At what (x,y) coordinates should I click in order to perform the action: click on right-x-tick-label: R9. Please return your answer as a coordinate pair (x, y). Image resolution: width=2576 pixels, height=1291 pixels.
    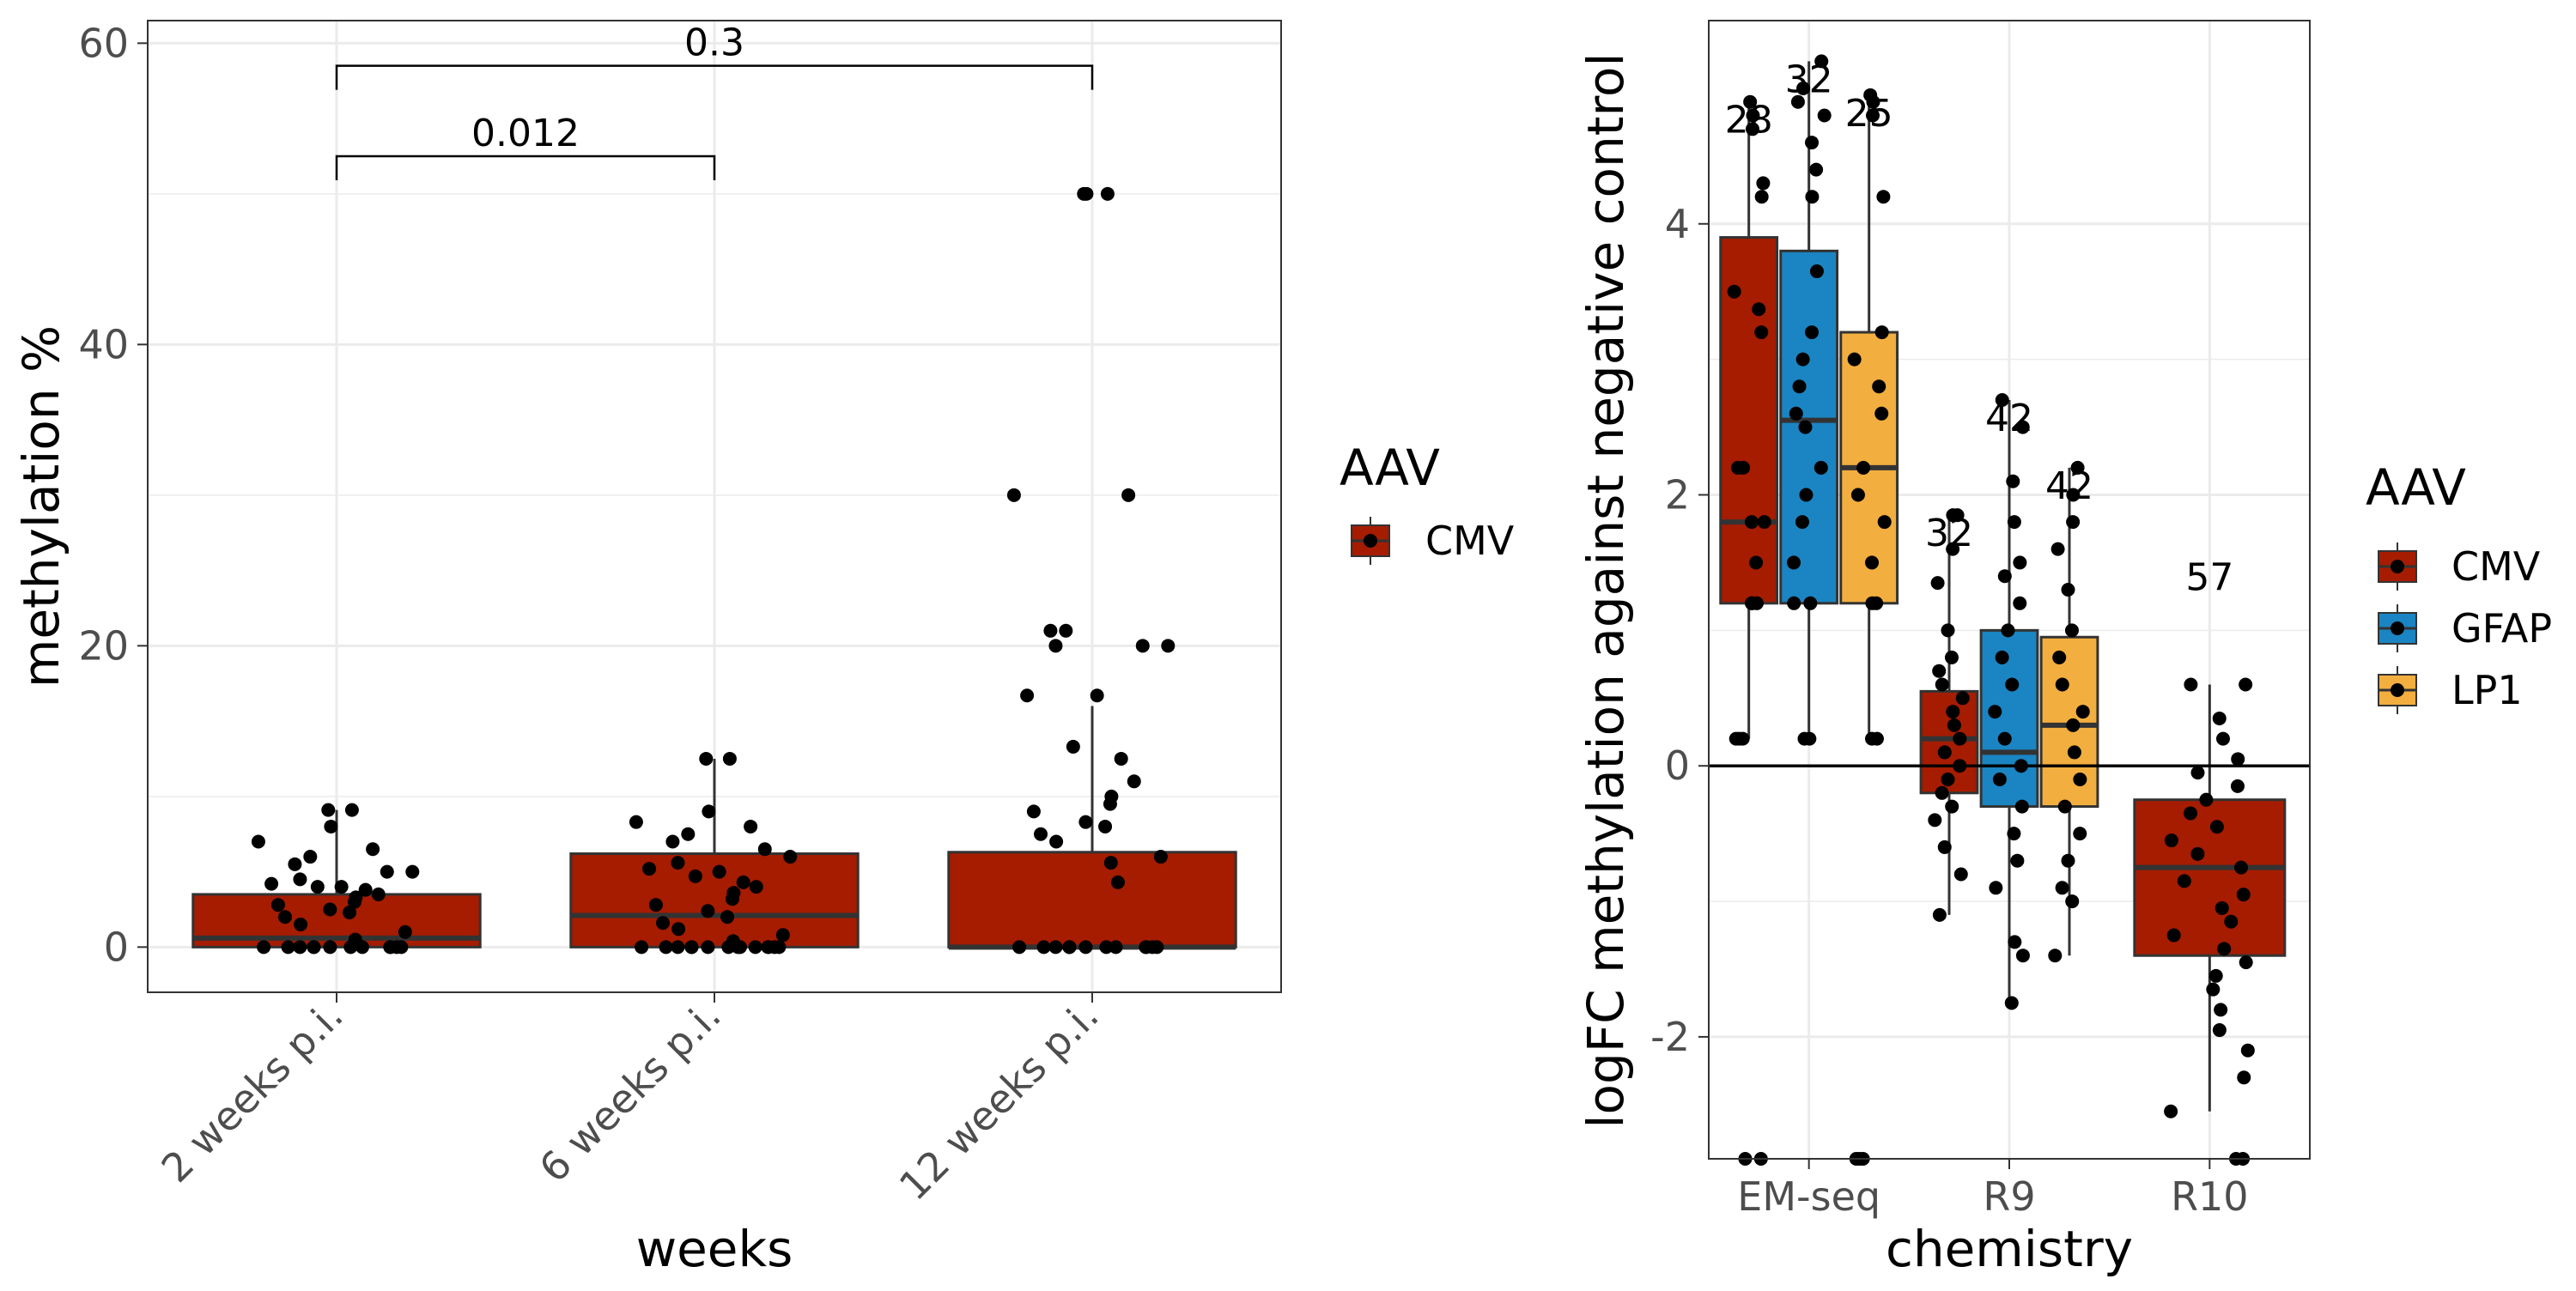
    Looking at the image, I should click on (2009, 1197).